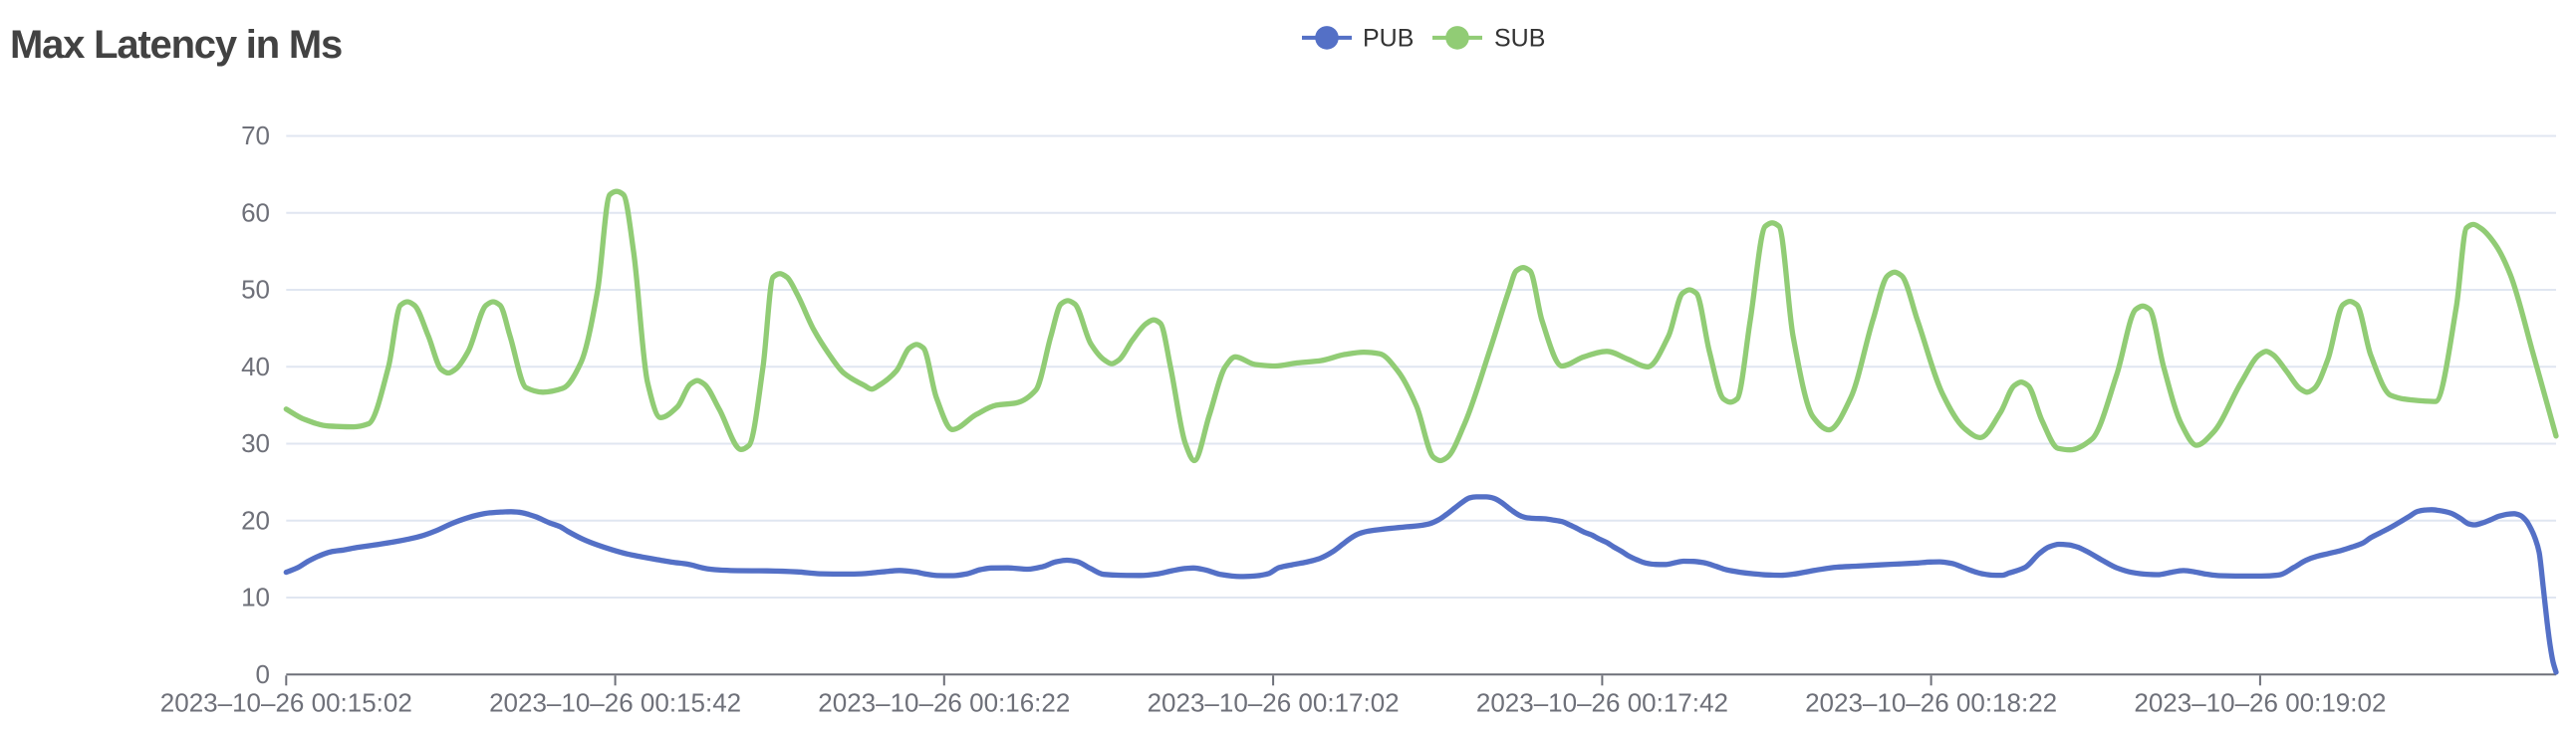 Image resolution: width=2576 pixels, height=733 pixels. I want to click on svg-text: 2023–10–26 00:18:22, so click(1931, 703).